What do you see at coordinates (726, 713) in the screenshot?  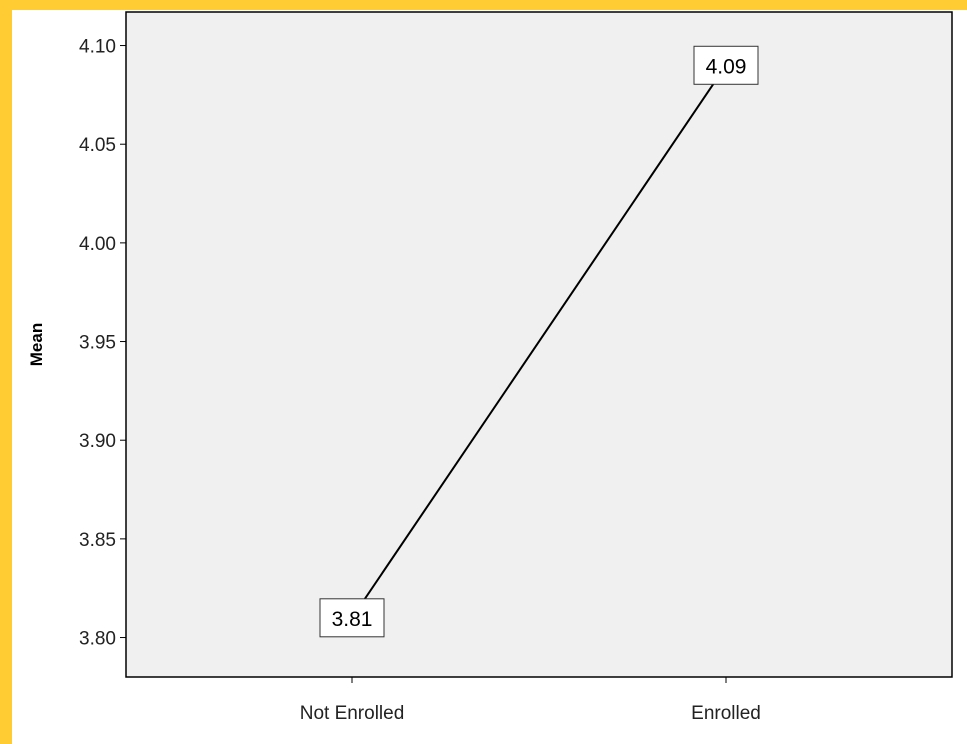 I see `x-tick-label: Enrolled` at bounding box center [726, 713].